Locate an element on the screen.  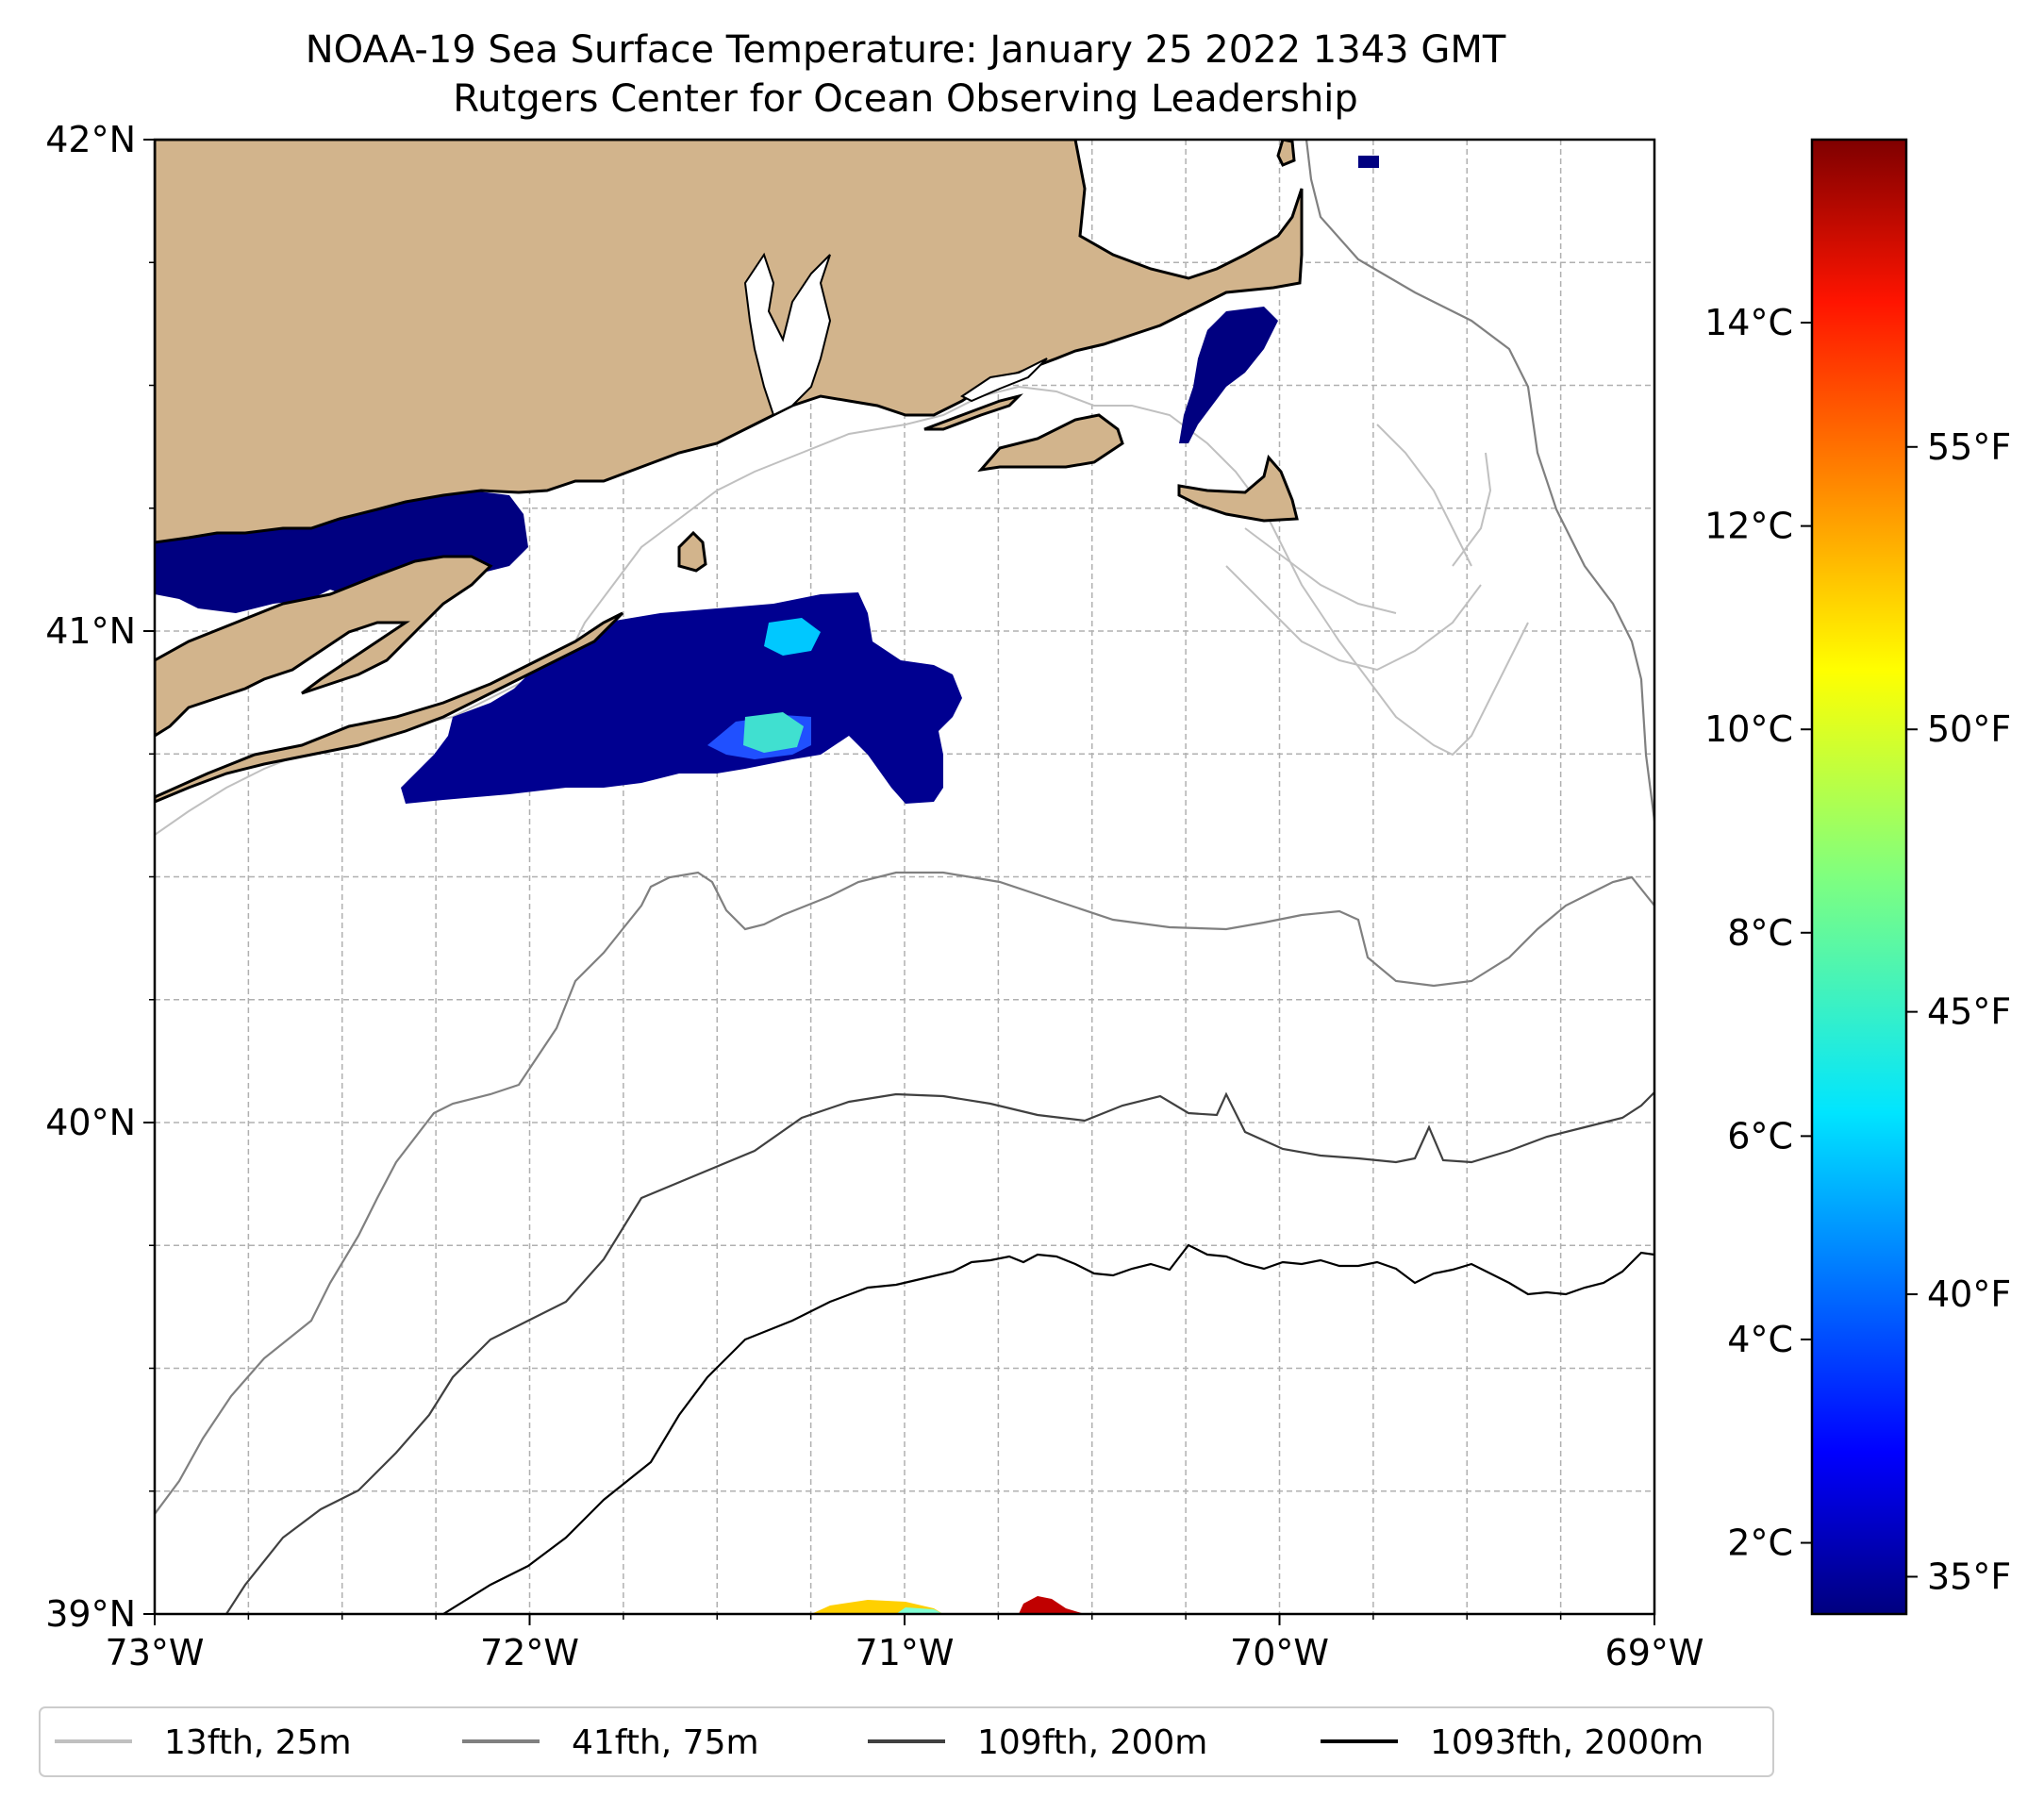
legend-label: 13fth, 25m is located at coordinates (258, 1742).